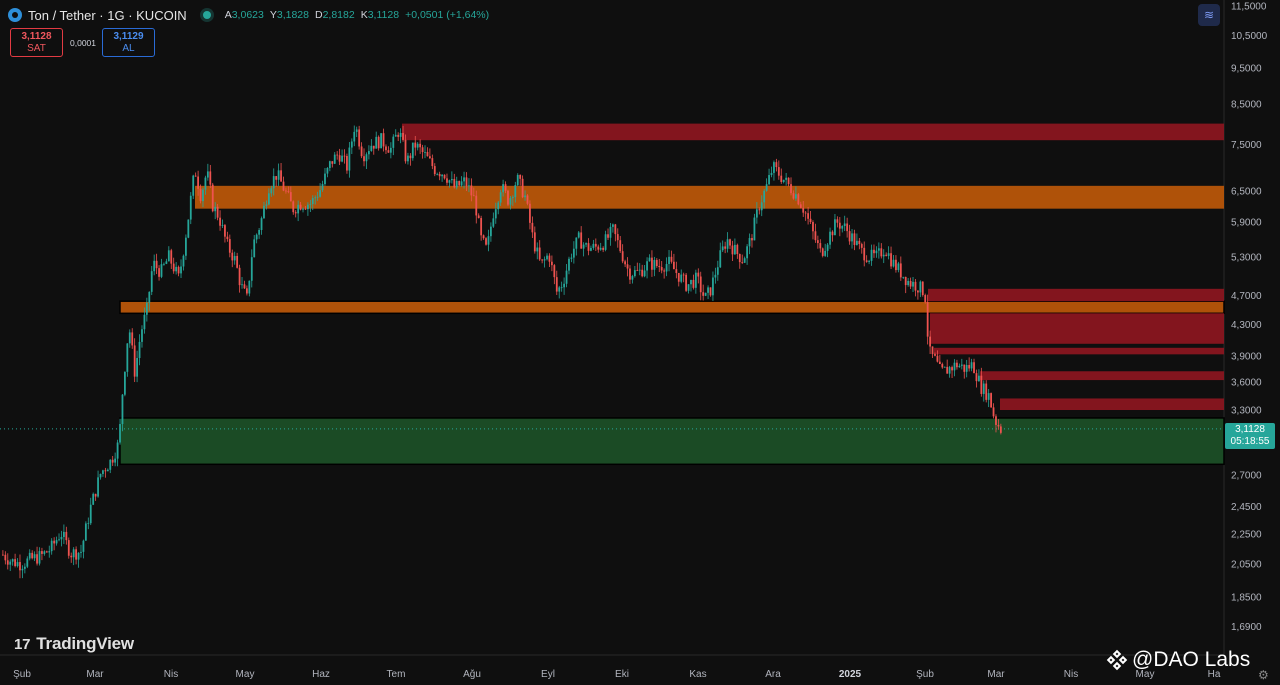  I want to click on y-tick-label: 2,2500, so click(1246, 534).